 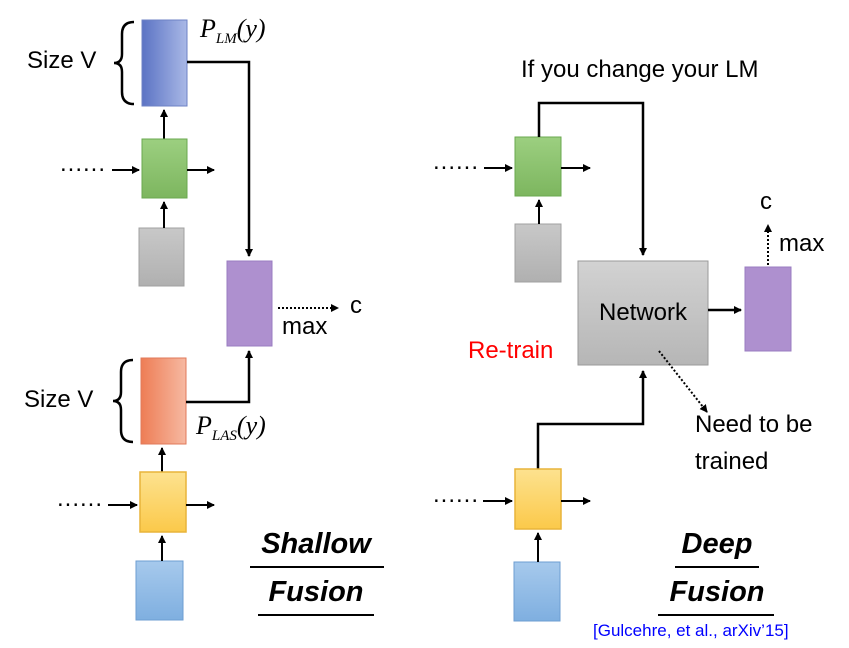 I want to click on p-lm-base: P, so click(x=208, y=28).